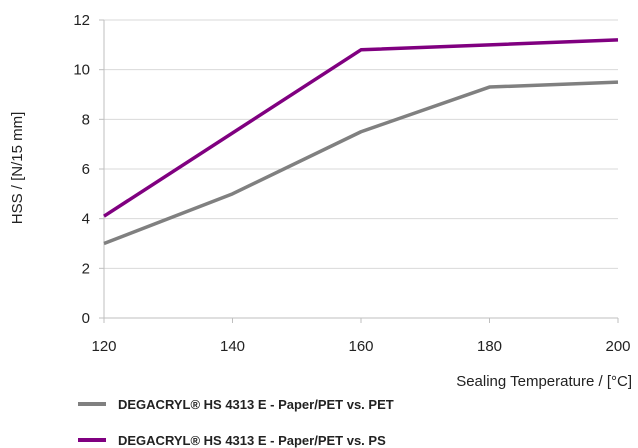 This screenshot has height=448, width=638. I want to click on x-axis-label: Sealing Temperature / [°C], so click(544, 381).